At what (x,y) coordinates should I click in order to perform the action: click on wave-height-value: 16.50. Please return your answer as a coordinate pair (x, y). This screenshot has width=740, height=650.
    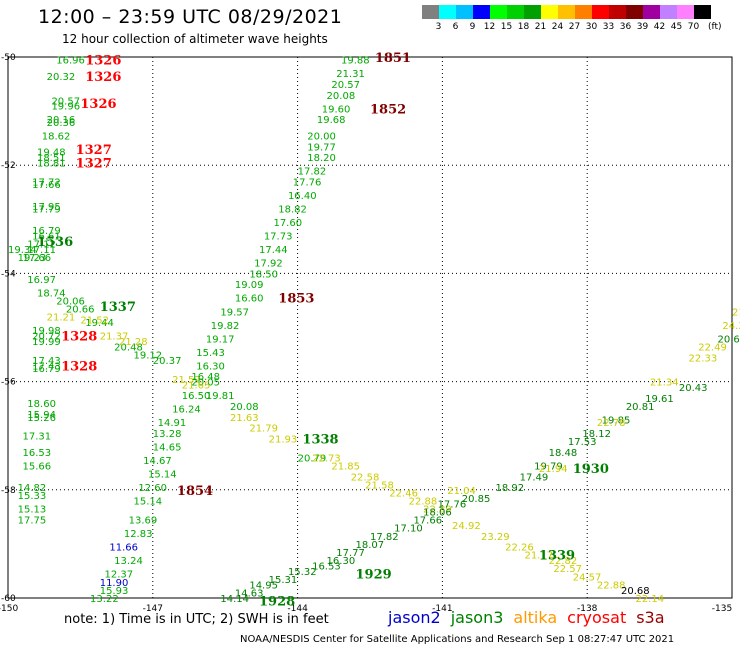
    Looking at the image, I should click on (196, 396).